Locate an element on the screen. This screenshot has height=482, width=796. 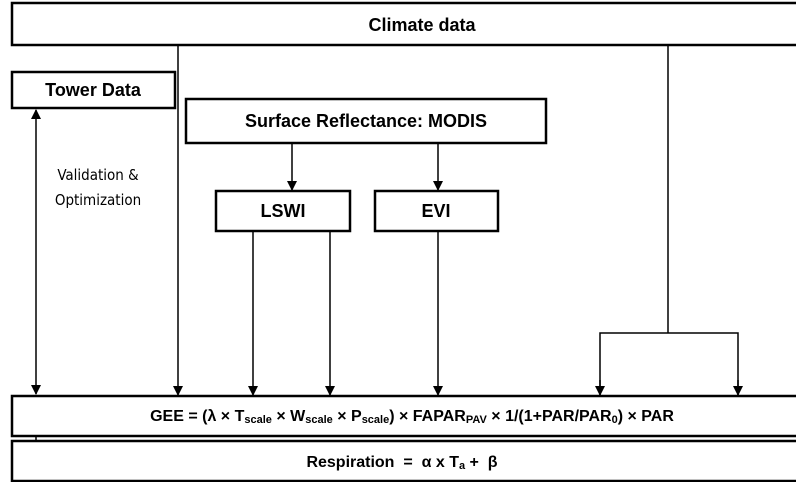
equation-text: × 1/(1+PAR/PAR is located at coordinates (549, 416).